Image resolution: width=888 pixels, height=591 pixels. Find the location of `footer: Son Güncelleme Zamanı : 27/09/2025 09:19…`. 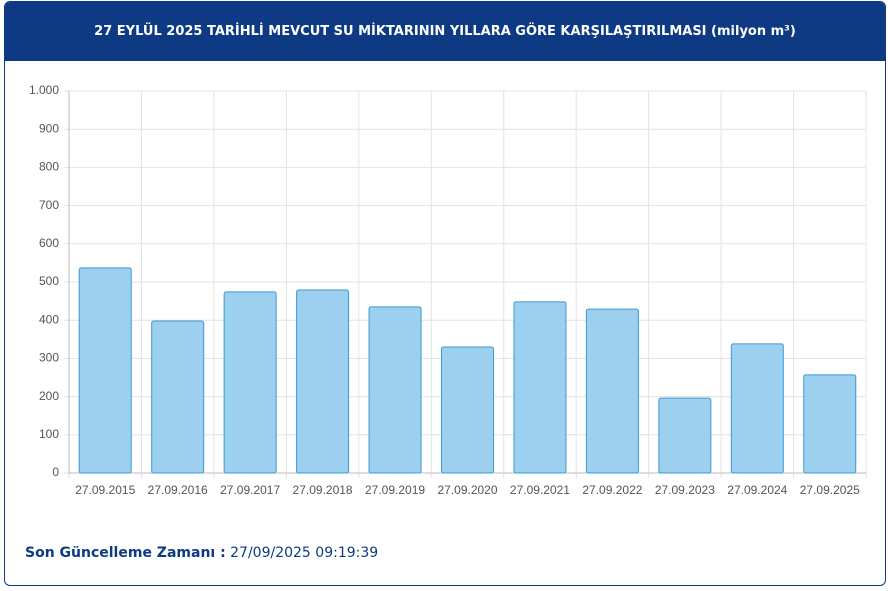

footer: Son Güncelleme Zamanı : 27/09/2025 09:19… is located at coordinates (201, 553).